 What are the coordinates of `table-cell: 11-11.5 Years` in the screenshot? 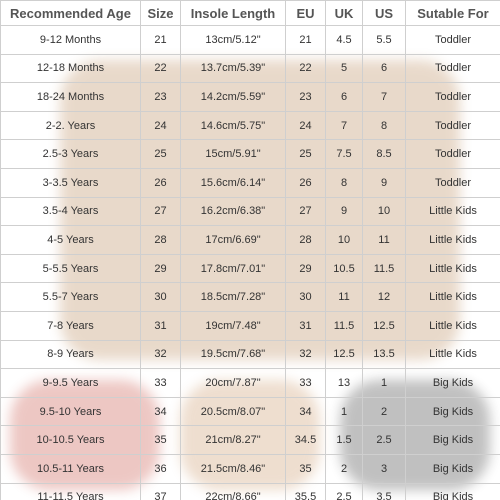 It's located at (70, 491).